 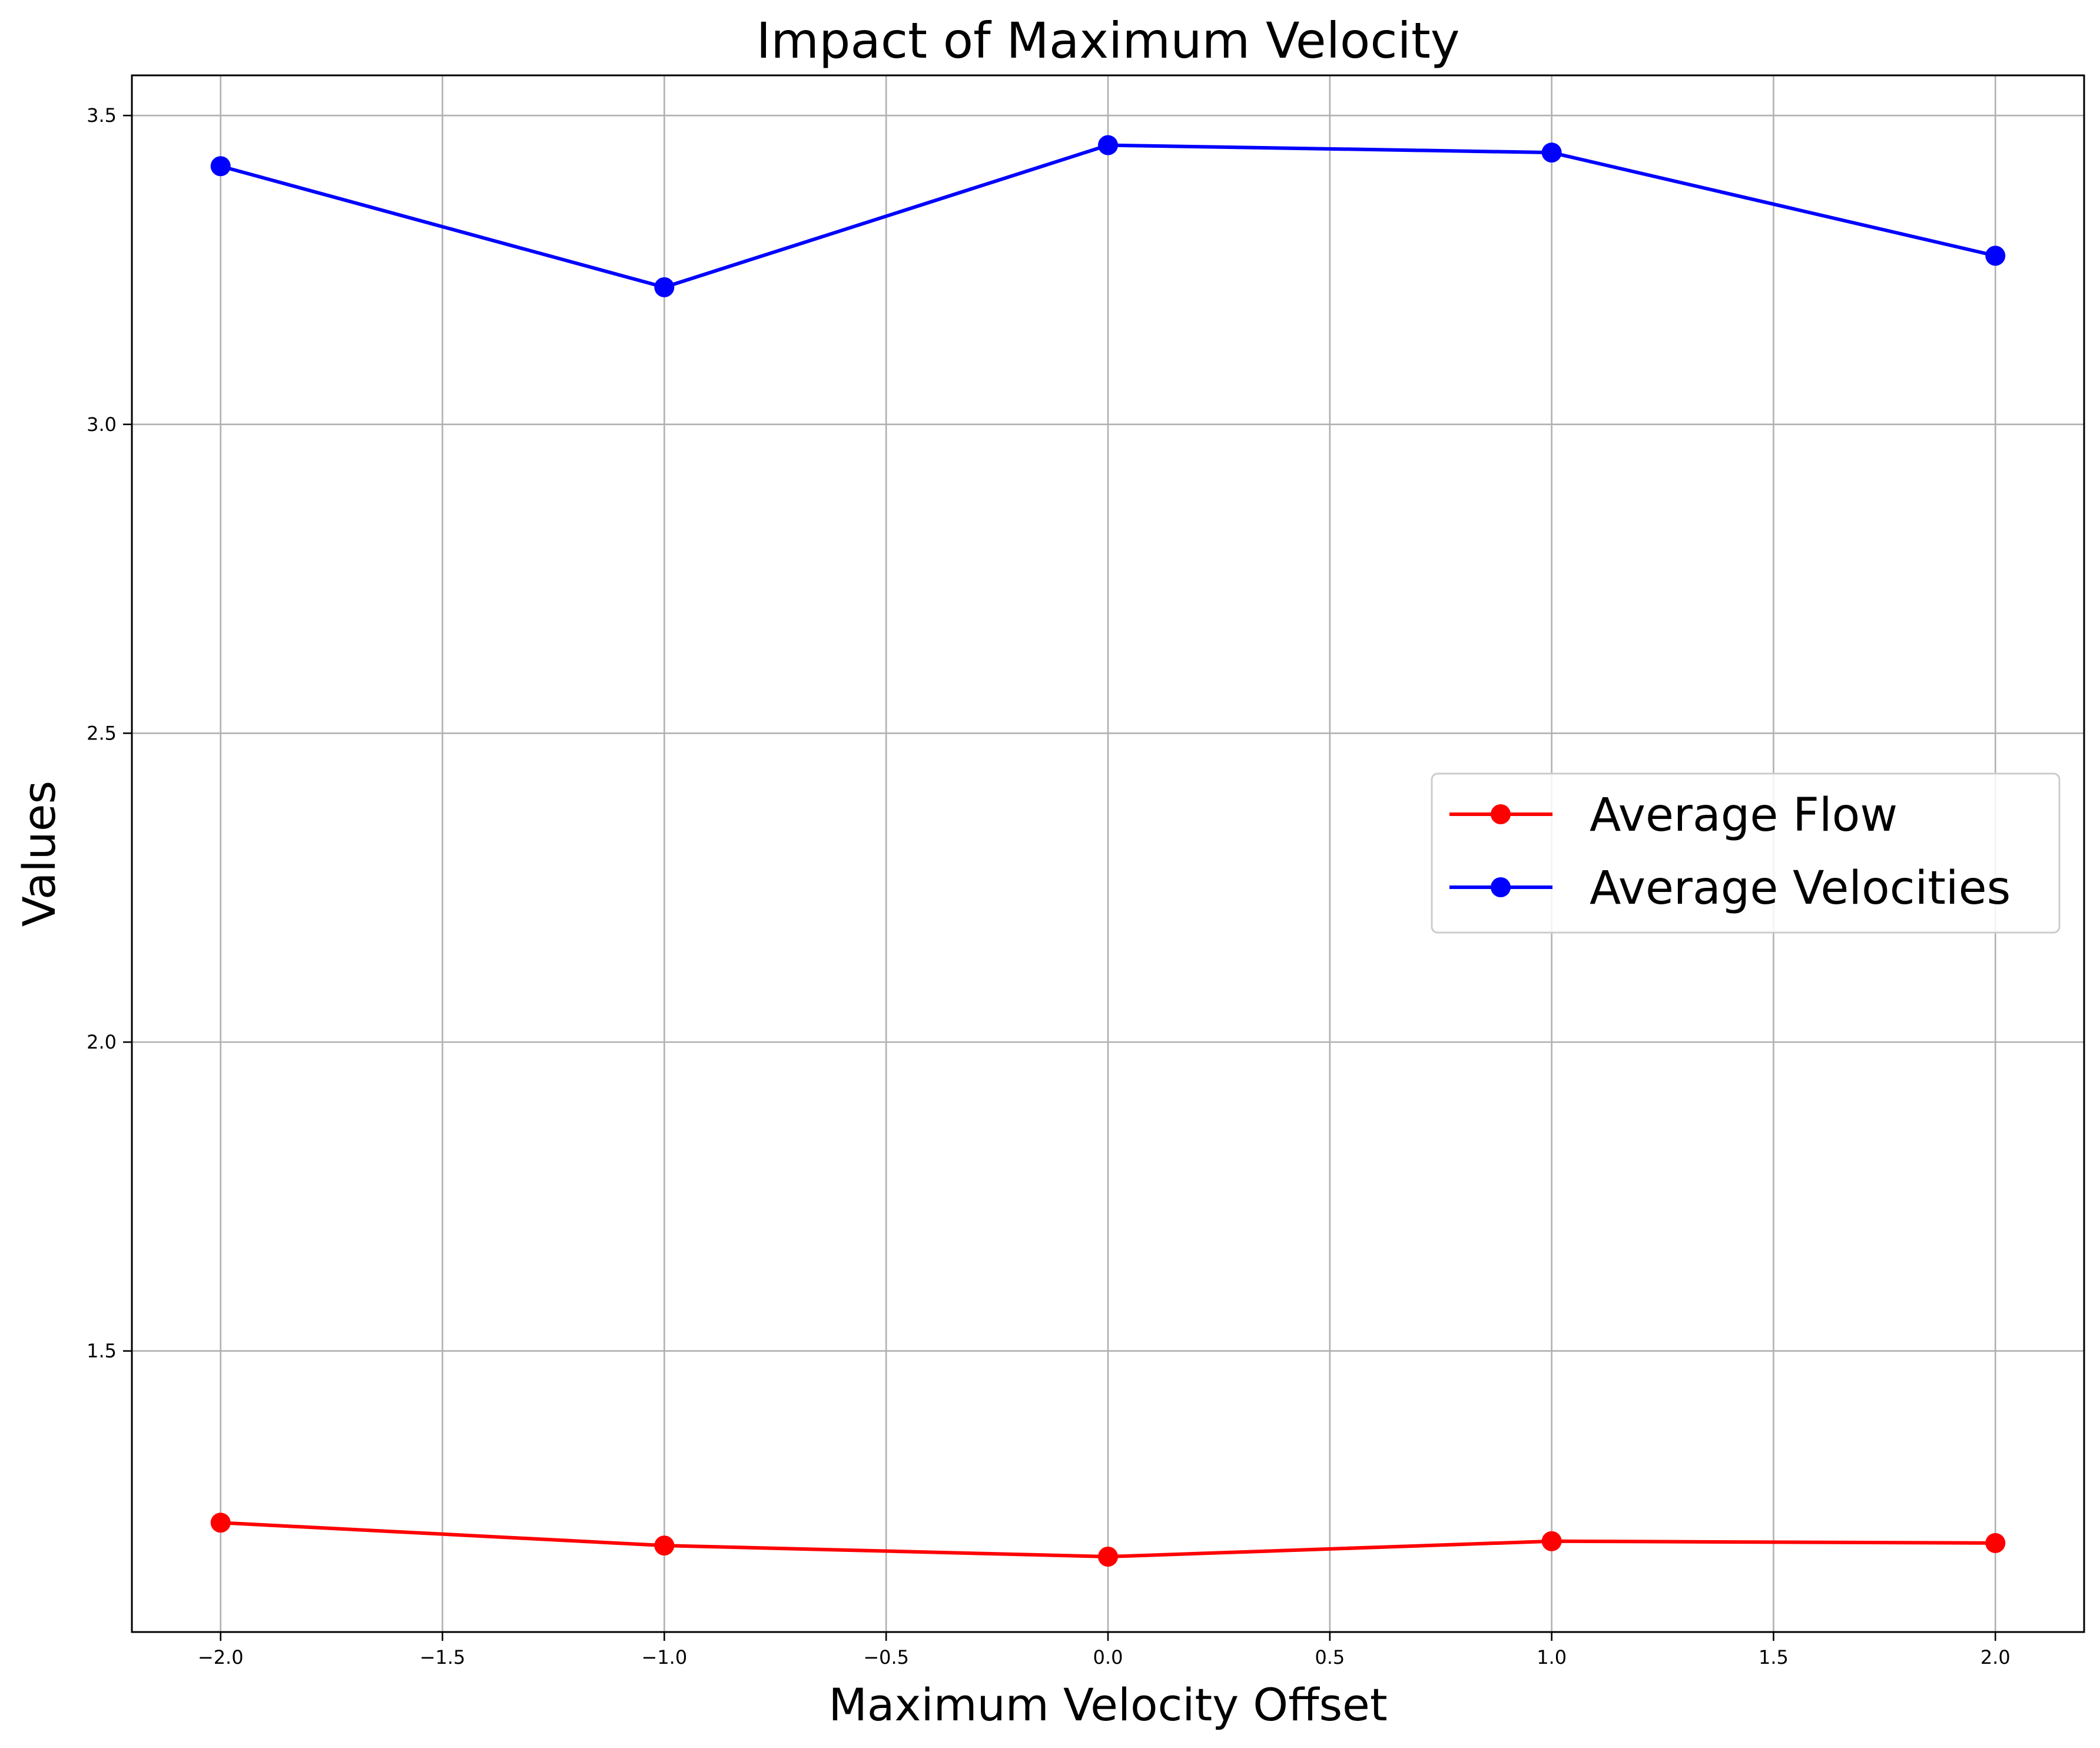 What do you see at coordinates (1108, 1539) in the screenshot?
I see `average-flow-series` at bounding box center [1108, 1539].